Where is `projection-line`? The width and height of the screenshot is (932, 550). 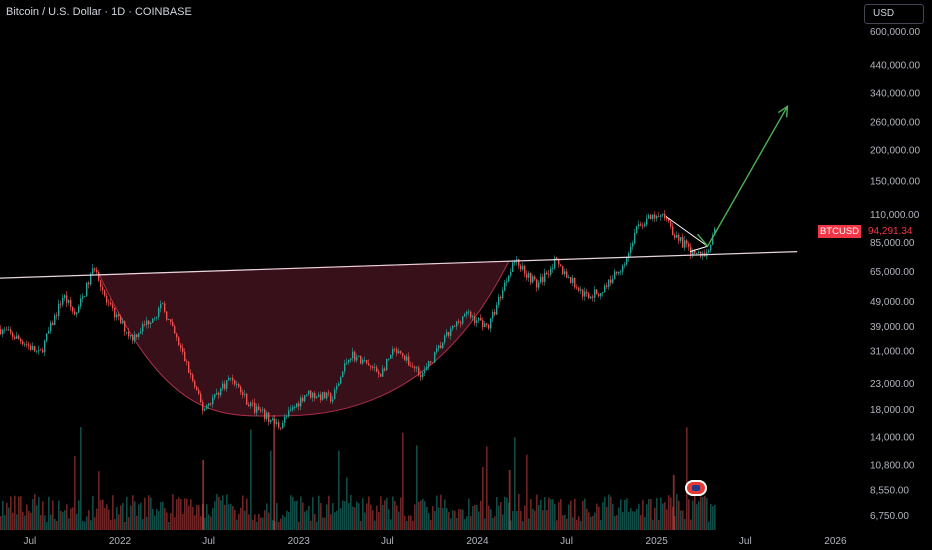 projection-line is located at coordinates (743, 177).